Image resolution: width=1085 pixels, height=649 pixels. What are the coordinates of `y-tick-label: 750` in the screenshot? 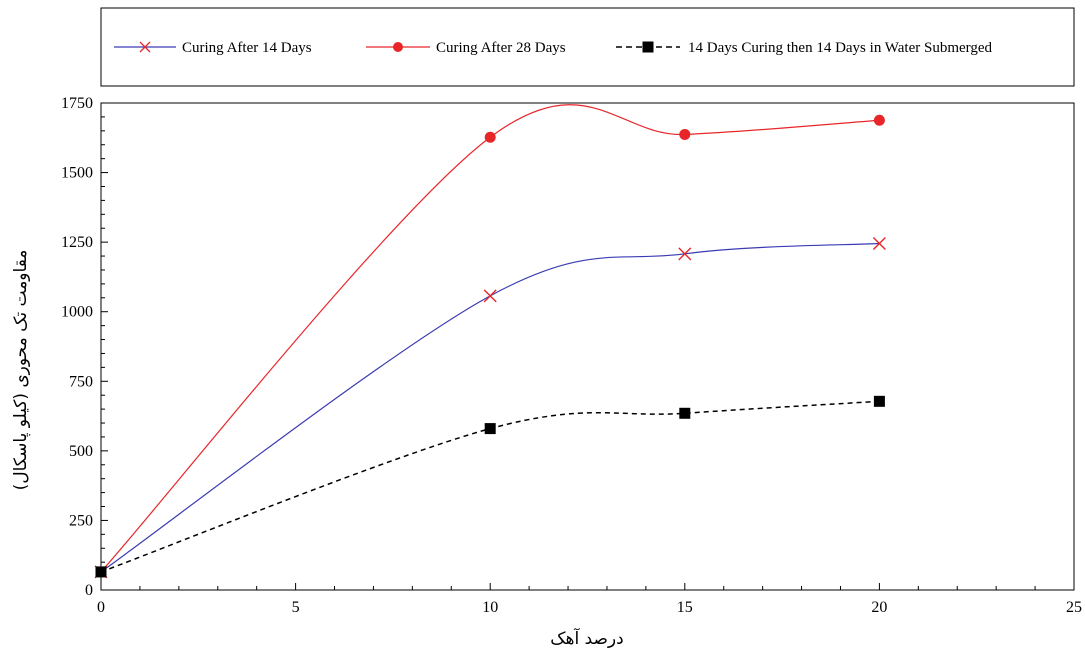 It's located at (81, 381).